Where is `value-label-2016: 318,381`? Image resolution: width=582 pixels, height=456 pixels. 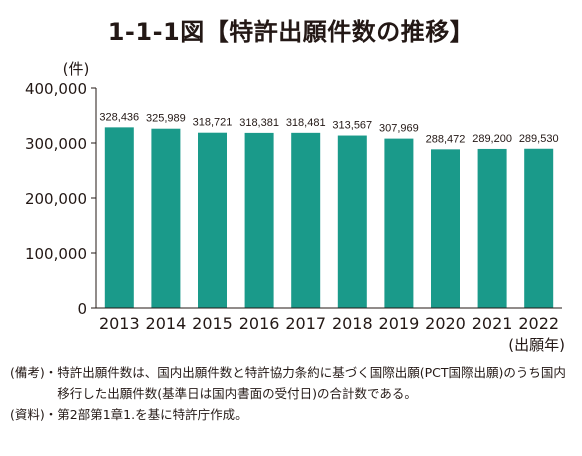
value-label-2016: 318,381 is located at coordinates (259, 123).